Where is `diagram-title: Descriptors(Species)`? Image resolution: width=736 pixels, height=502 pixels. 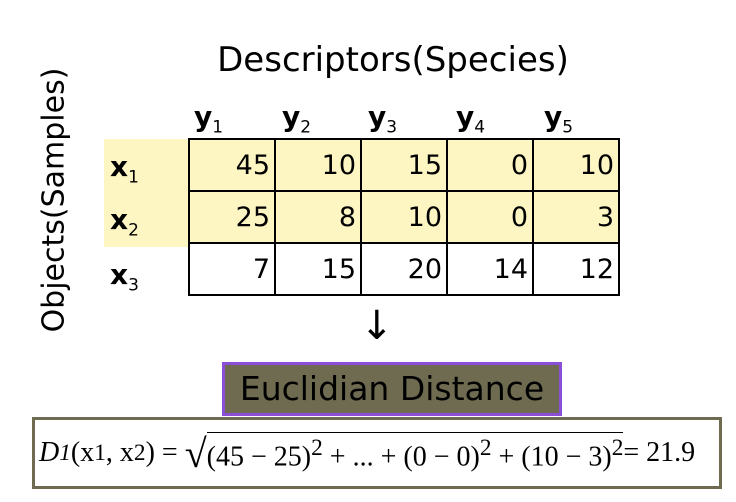
diagram-title: Descriptors(Species) is located at coordinates (393, 60).